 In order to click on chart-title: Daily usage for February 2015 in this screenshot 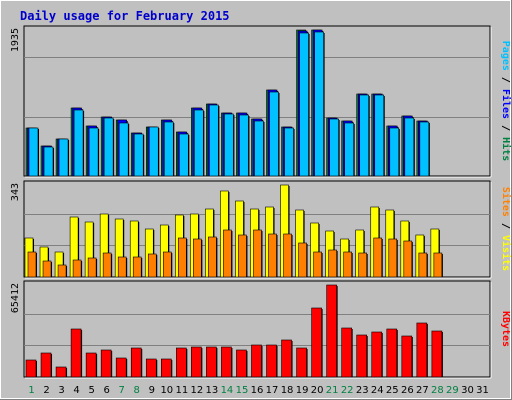, I will do `click(125, 16)`.